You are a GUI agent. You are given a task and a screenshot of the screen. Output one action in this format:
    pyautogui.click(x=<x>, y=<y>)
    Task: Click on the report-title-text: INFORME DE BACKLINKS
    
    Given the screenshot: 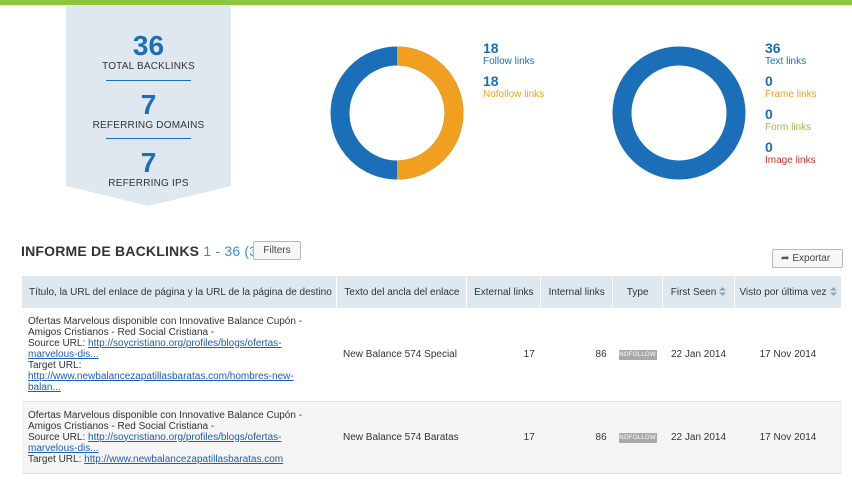 What is the action you would take?
    pyautogui.click(x=110, y=251)
    